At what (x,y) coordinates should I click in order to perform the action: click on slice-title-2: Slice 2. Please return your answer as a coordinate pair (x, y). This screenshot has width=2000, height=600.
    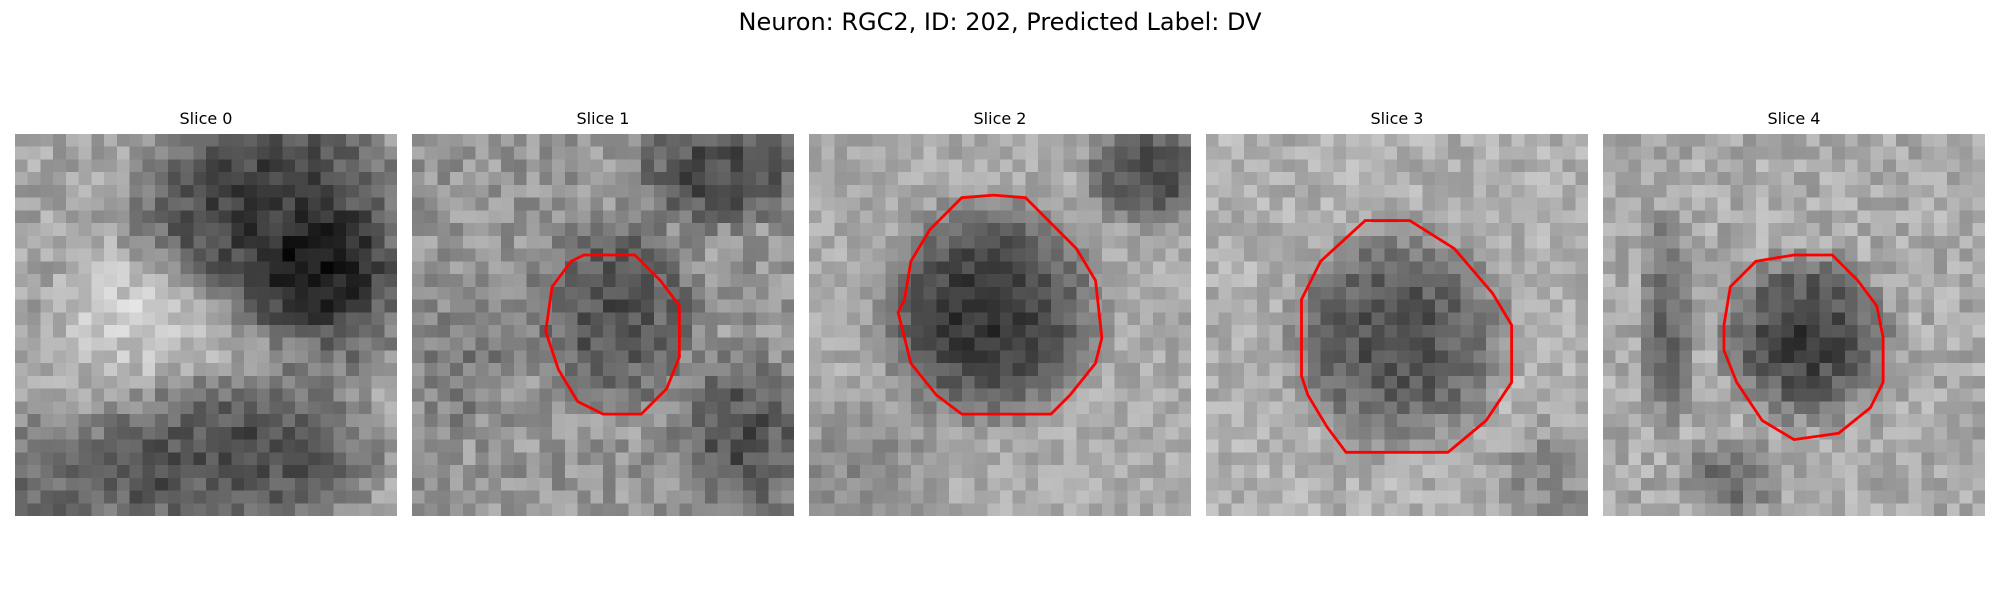
    Looking at the image, I should click on (1000, 118).